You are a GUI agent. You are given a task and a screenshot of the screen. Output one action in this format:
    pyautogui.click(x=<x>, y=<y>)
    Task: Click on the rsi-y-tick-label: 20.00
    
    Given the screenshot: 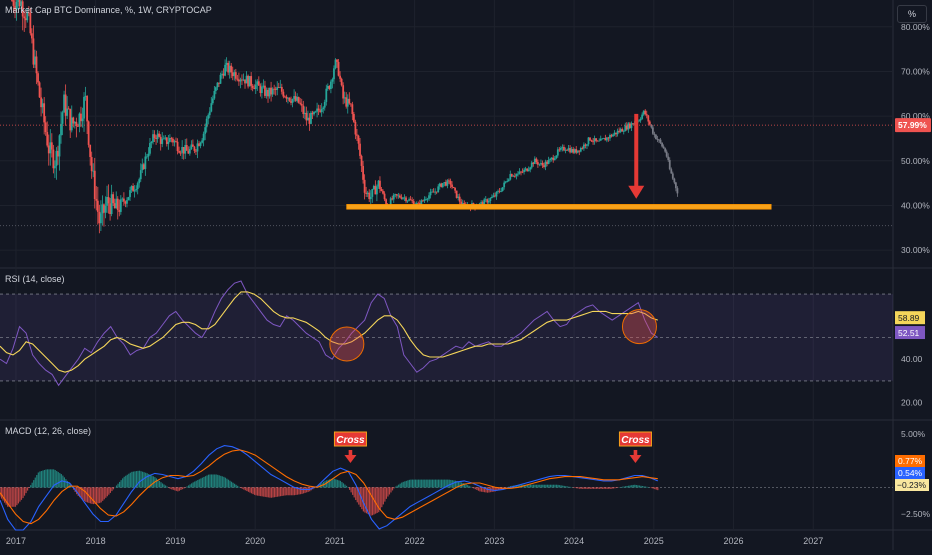 What is the action you would take?
    pyautogui.click(x=912, y=403)
    